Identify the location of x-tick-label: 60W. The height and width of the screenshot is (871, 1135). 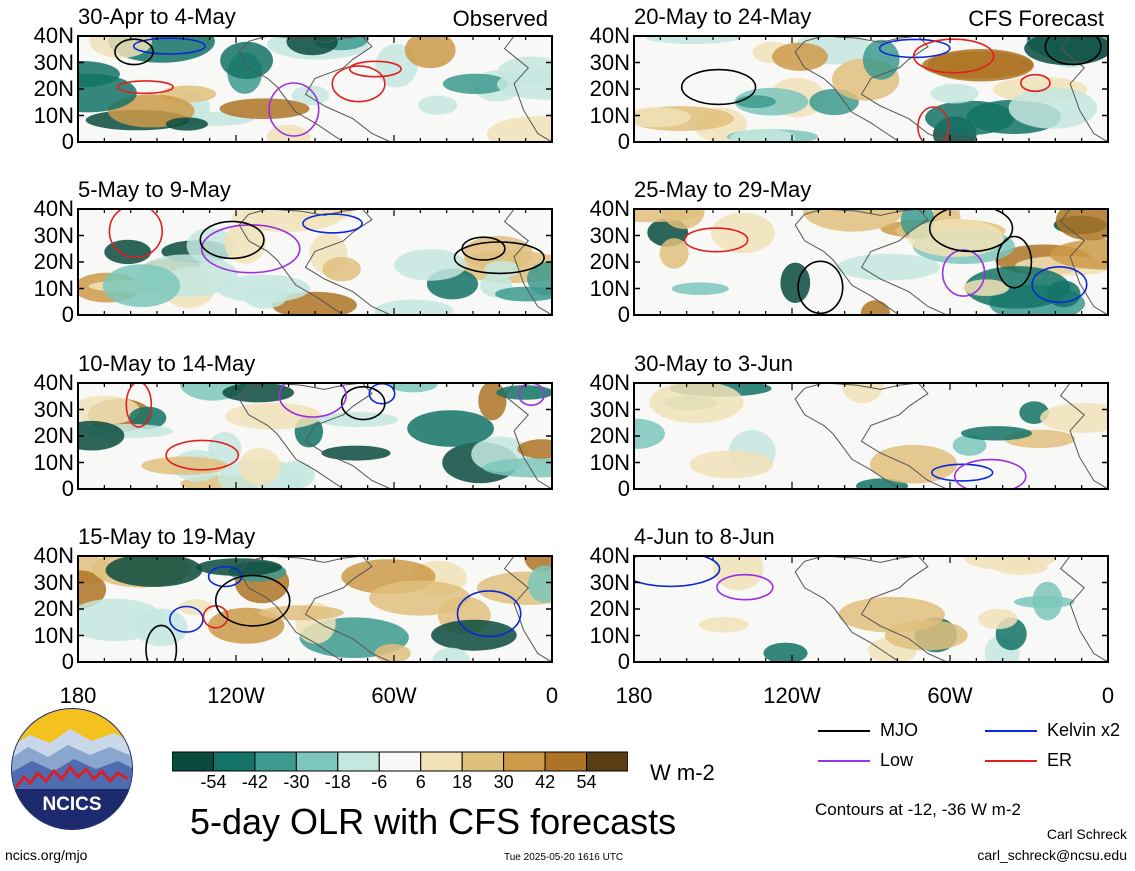
(950, 695).